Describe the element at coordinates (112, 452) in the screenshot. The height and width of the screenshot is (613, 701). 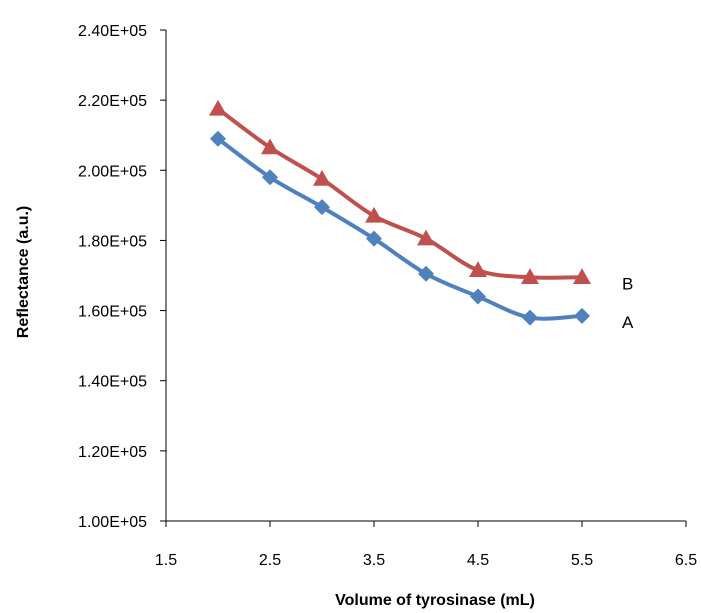
I see `y-tick-label: 1.20E+05` at that location.